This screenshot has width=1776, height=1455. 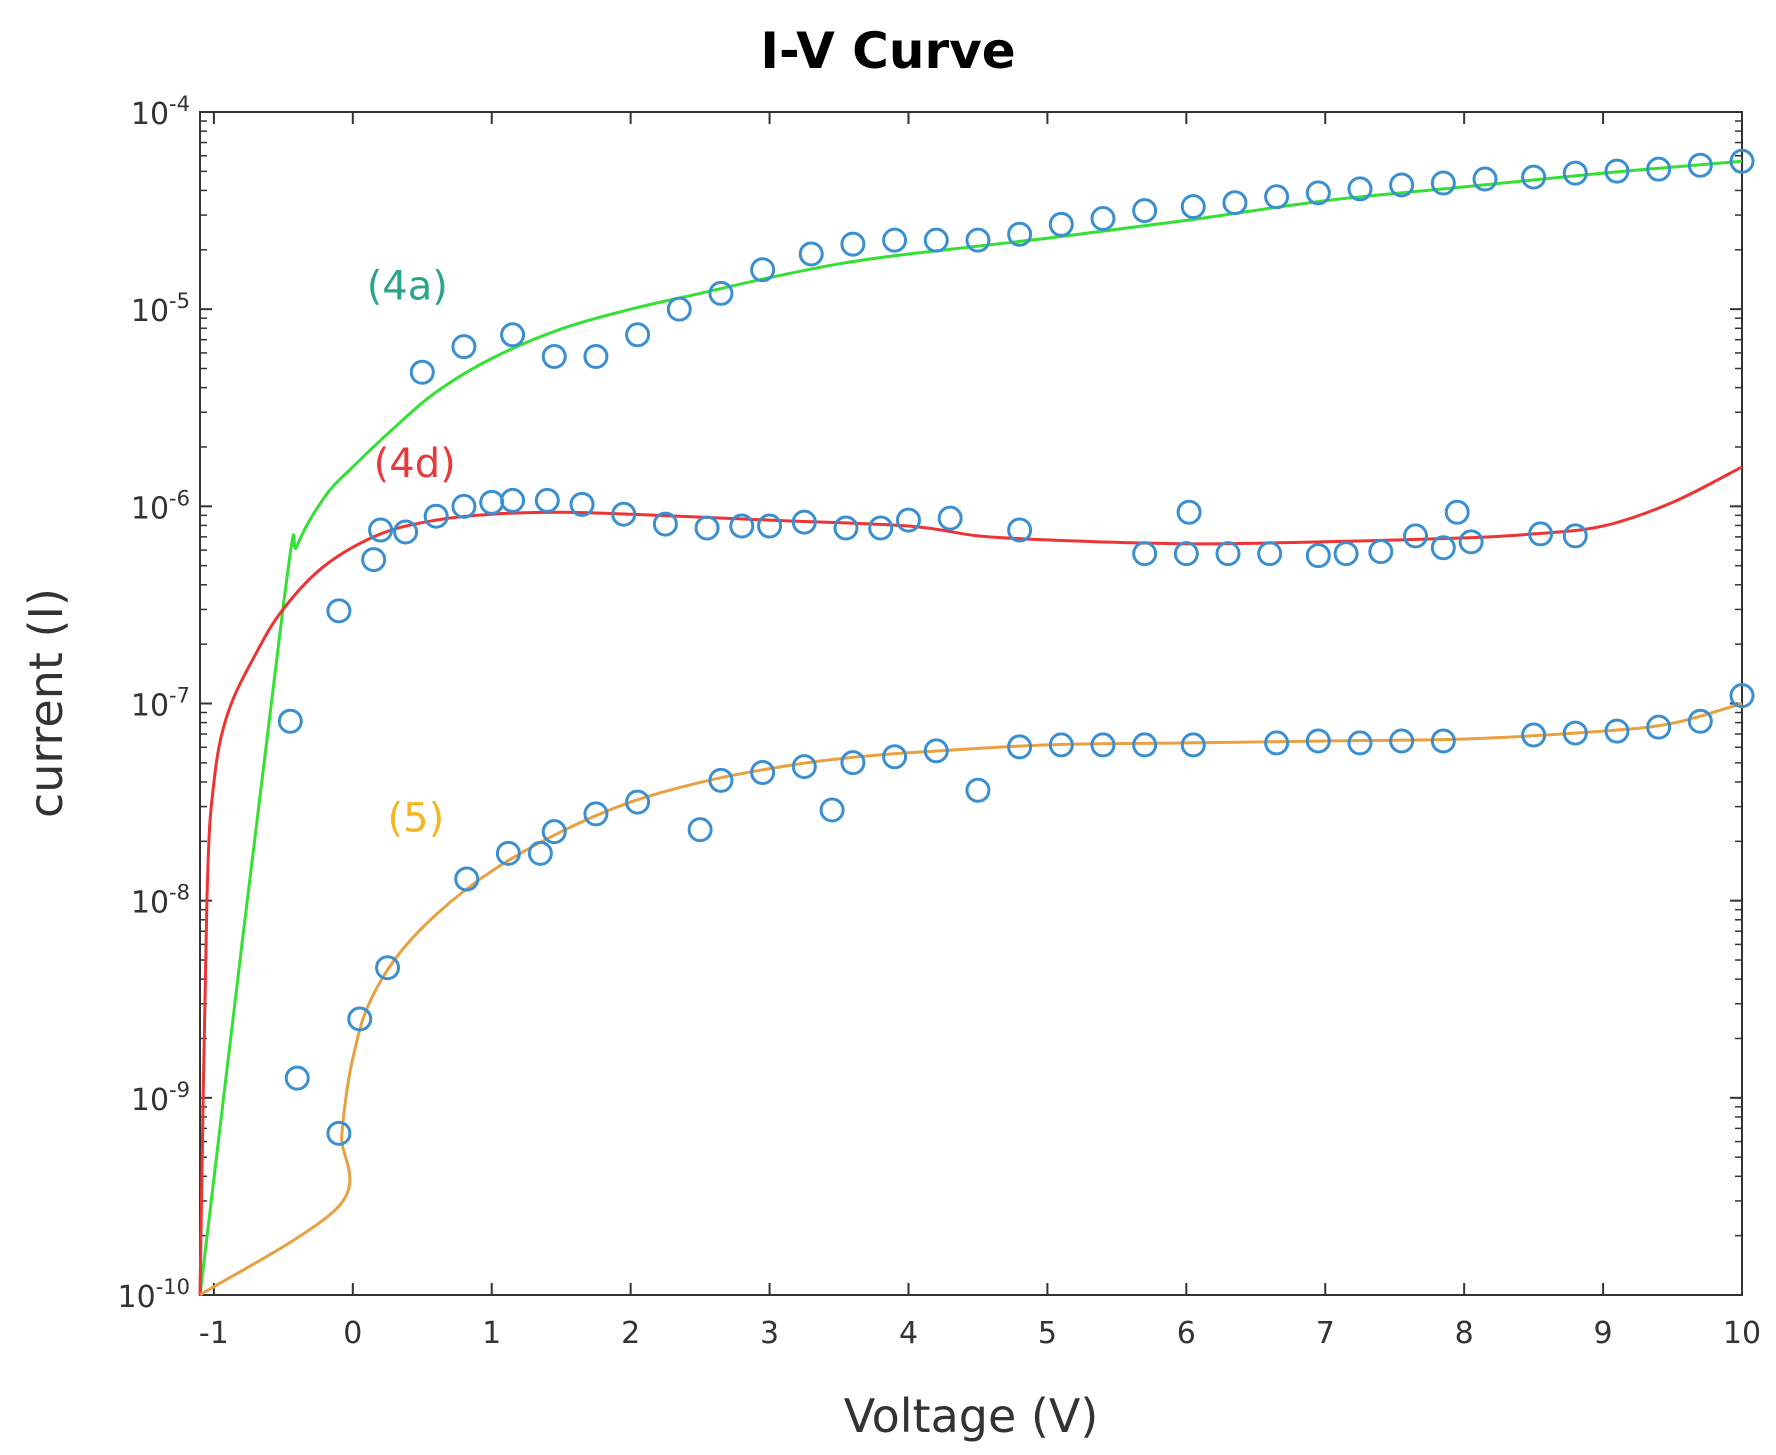 I want to click on y-tick-exponent: -7, so click(x=179, y=696).